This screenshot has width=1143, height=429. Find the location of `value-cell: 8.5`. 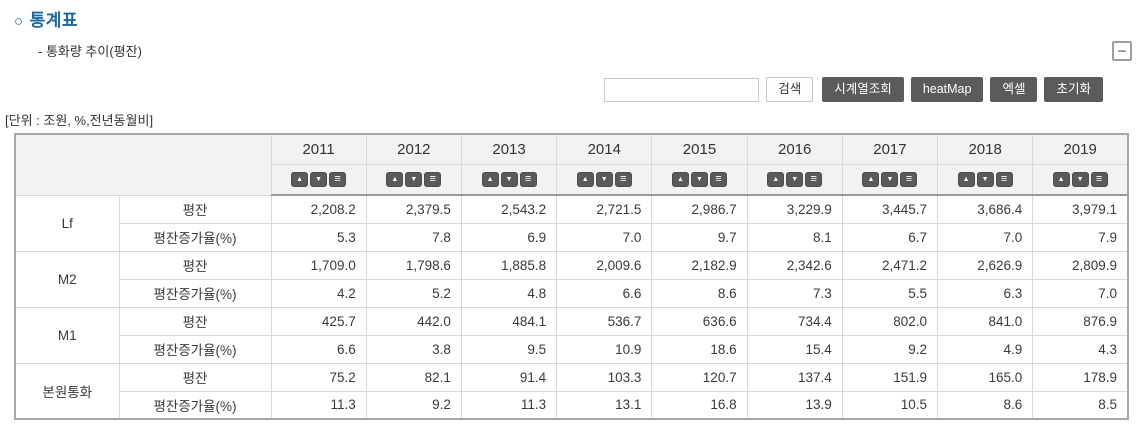

value-cell: 8.5 is located at coordinates (1080, 405).